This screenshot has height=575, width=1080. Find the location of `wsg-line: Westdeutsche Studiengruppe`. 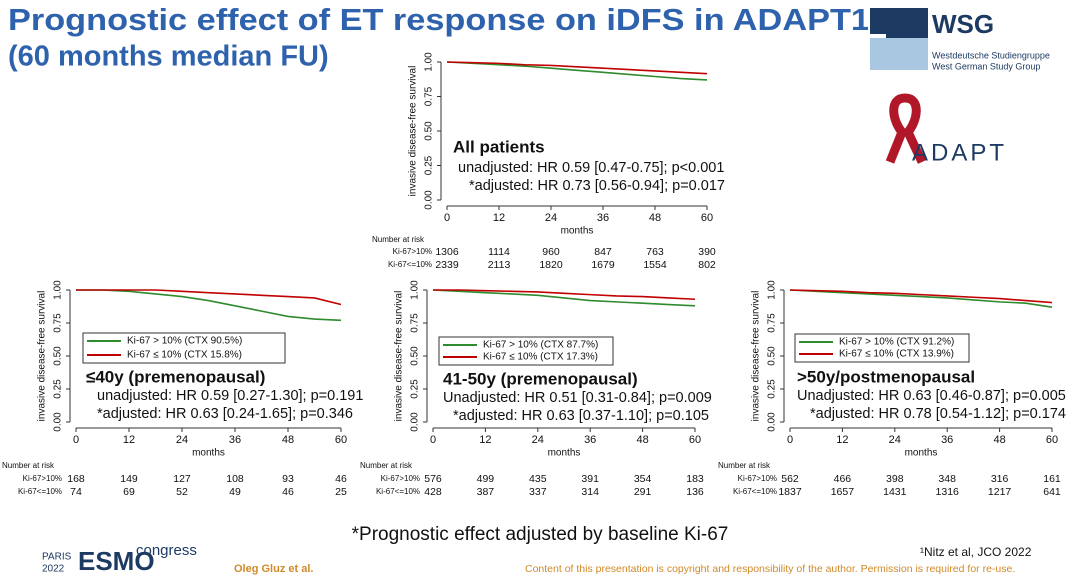

wsg-line: Westdeutsche Studiengruppe is located at coordinates (991, 55).